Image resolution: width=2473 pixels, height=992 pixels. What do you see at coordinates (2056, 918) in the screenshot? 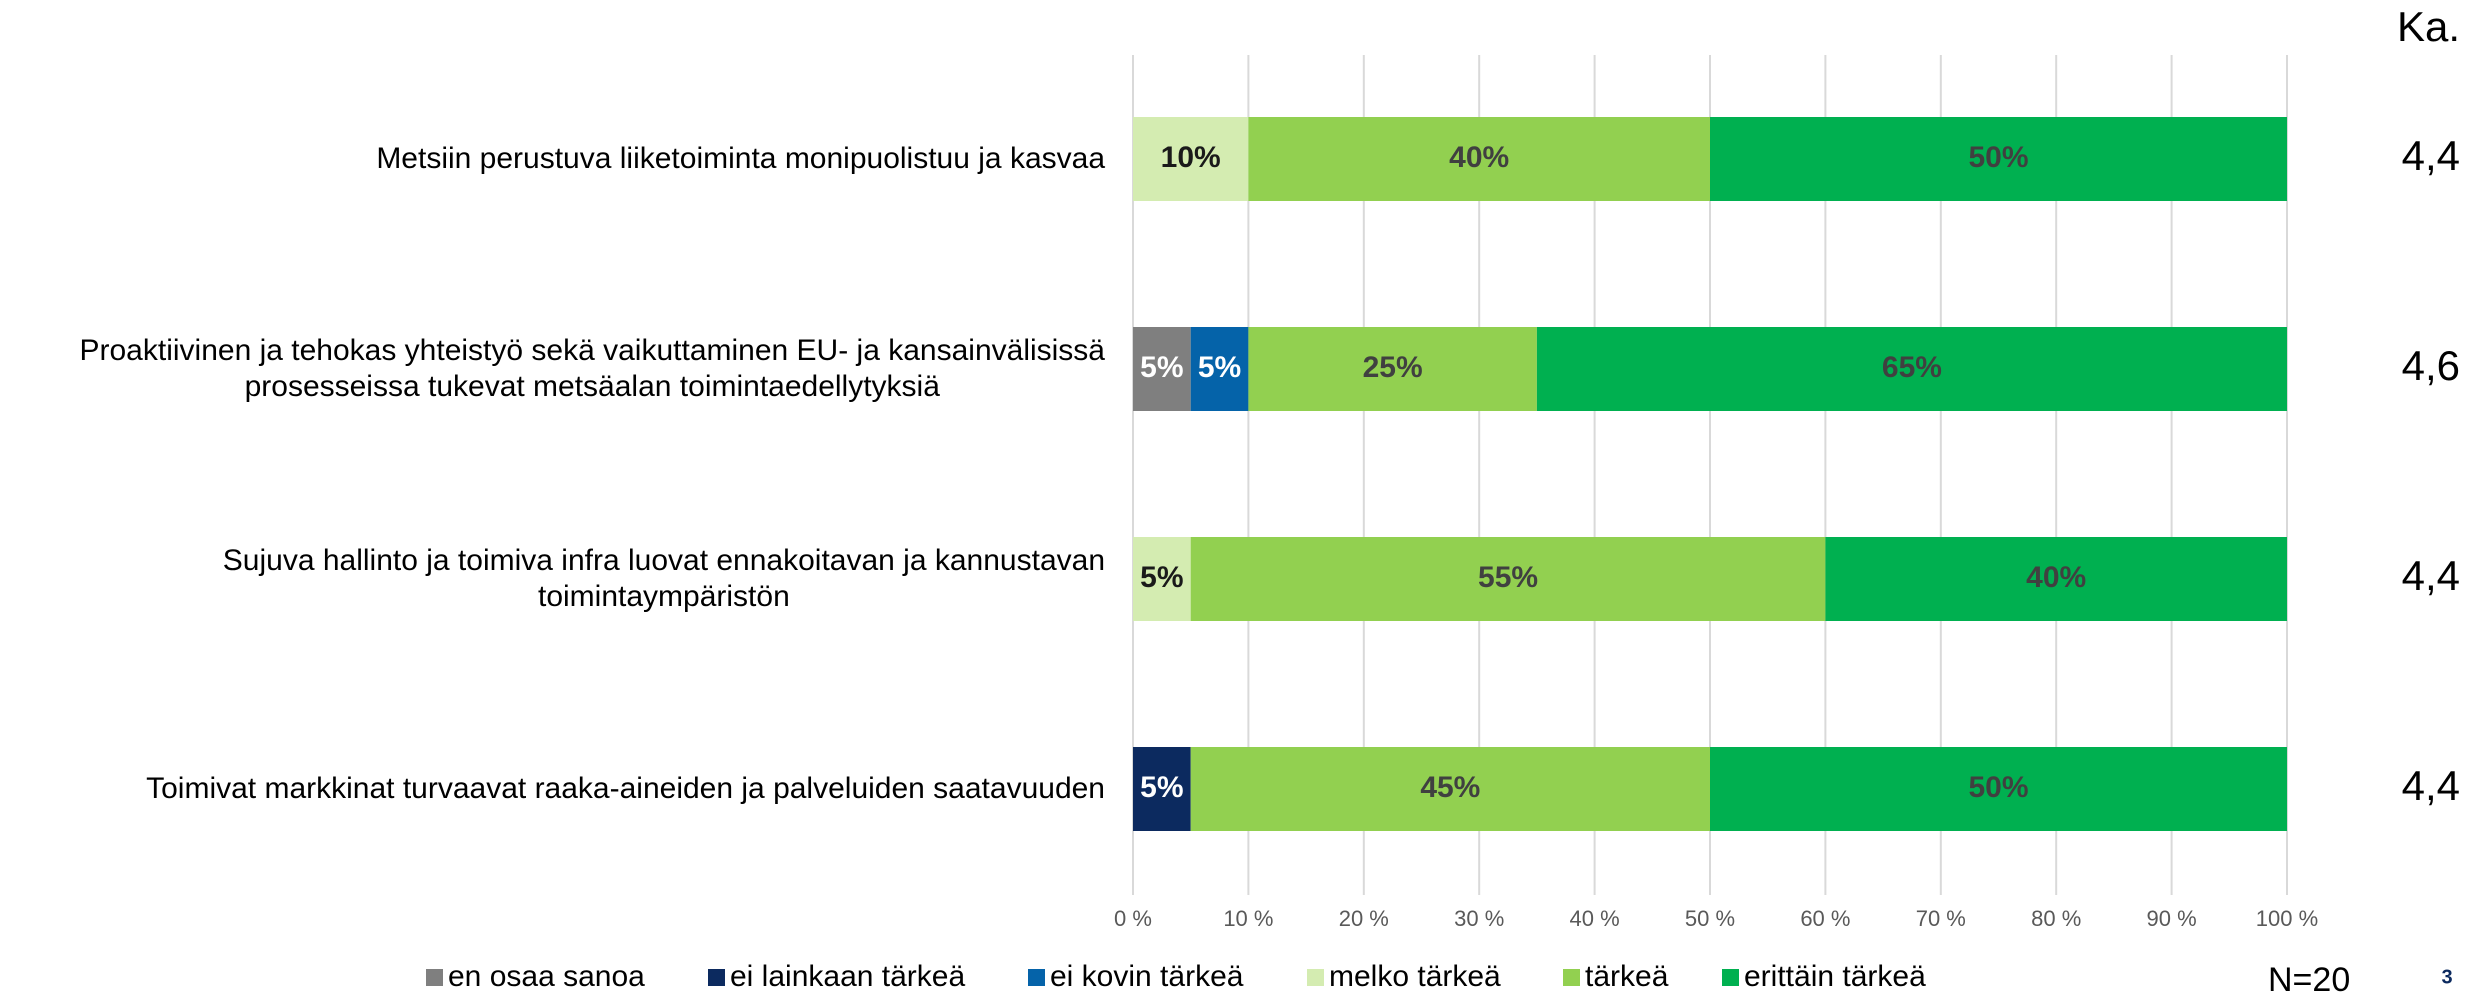
I see `x-tick-label: 80 %` at bounding box center [2056, 918].